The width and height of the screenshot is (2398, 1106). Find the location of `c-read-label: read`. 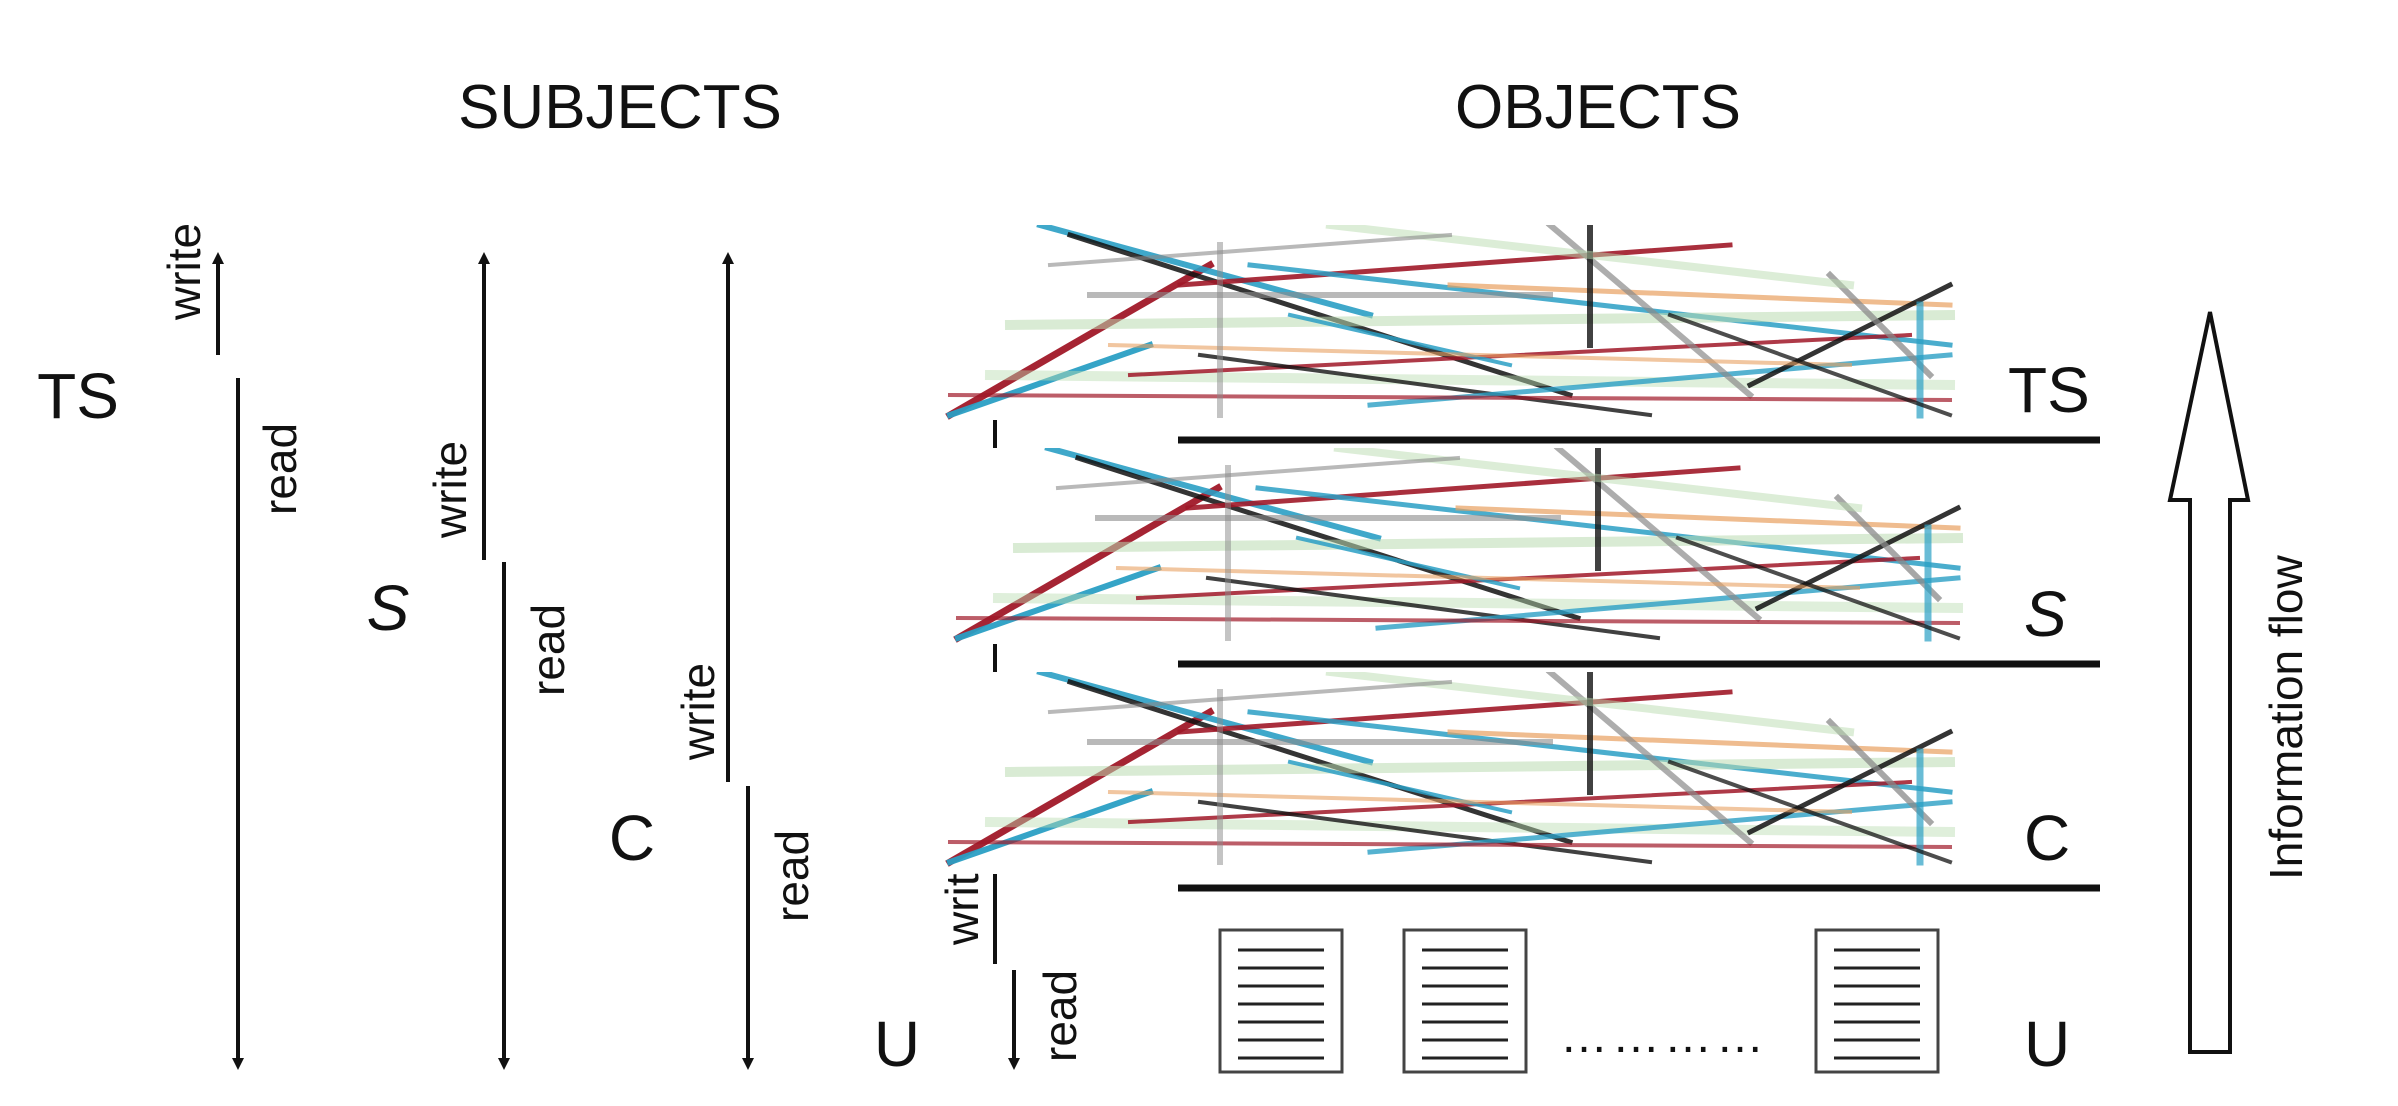

c-read-label: read is located at coordinates (792, 876).